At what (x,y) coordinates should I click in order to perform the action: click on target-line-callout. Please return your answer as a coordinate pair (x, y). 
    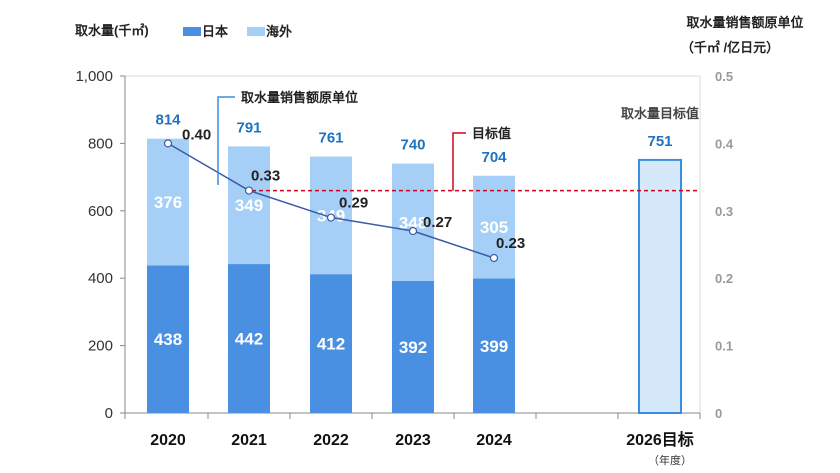
    Looking at the image, I should click on (459, 161).